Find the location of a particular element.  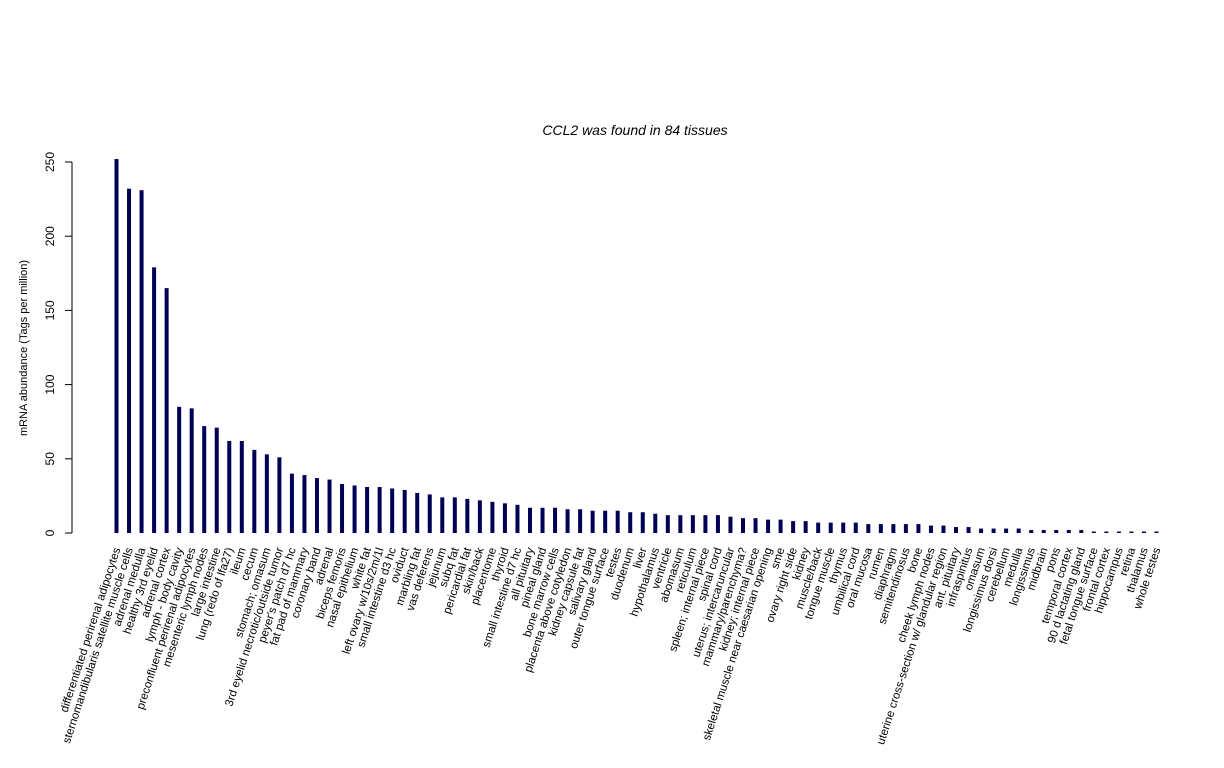

chart-title: CCL2 was found in 84 tissues is located at coordinates (634, 130).